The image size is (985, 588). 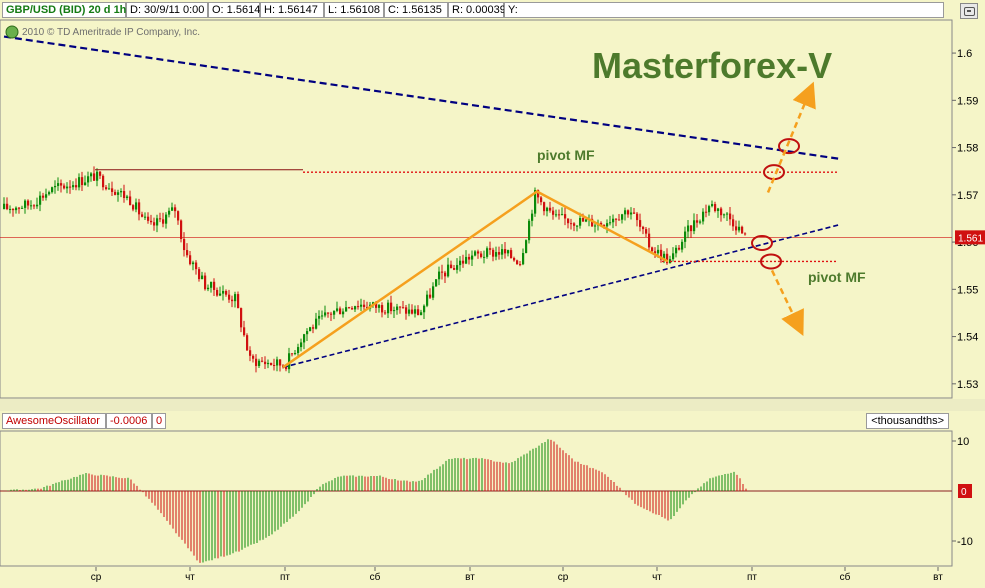 What do you see at coordinates (477, 10) in the screenshot?
I see `range-readout: R: 0.00039` at bounding box center [477, 10].